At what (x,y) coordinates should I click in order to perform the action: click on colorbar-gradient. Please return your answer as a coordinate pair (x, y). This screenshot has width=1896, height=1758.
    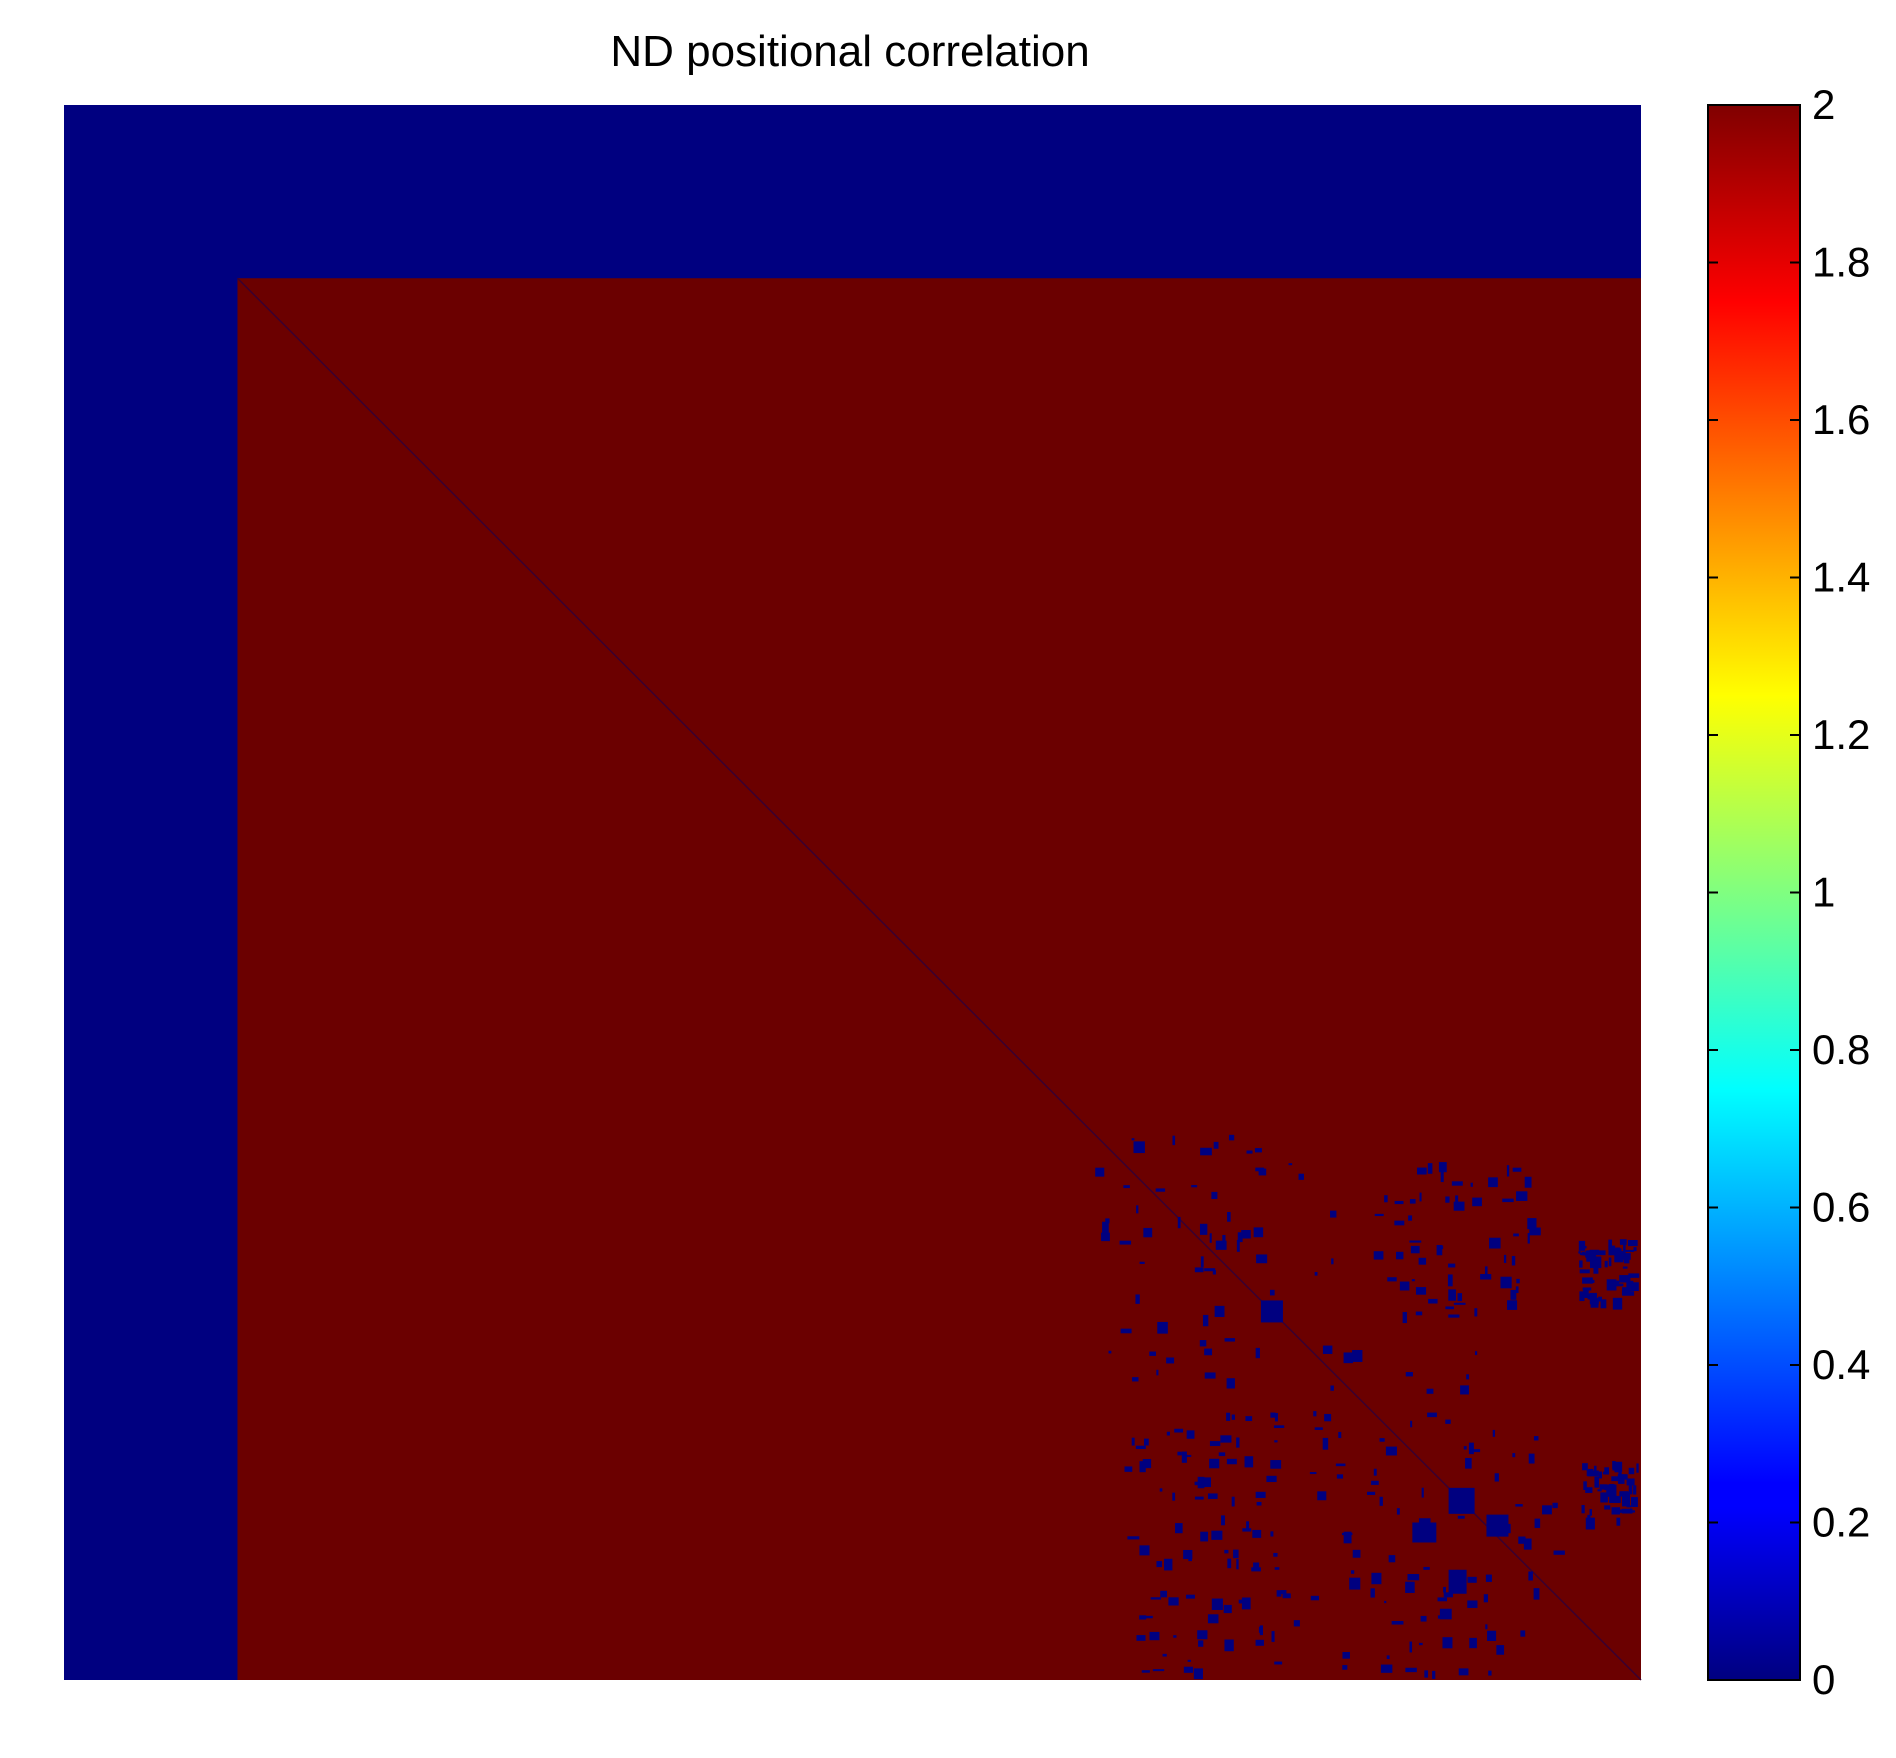
    Looking at the image, I should click on (1754, 892).